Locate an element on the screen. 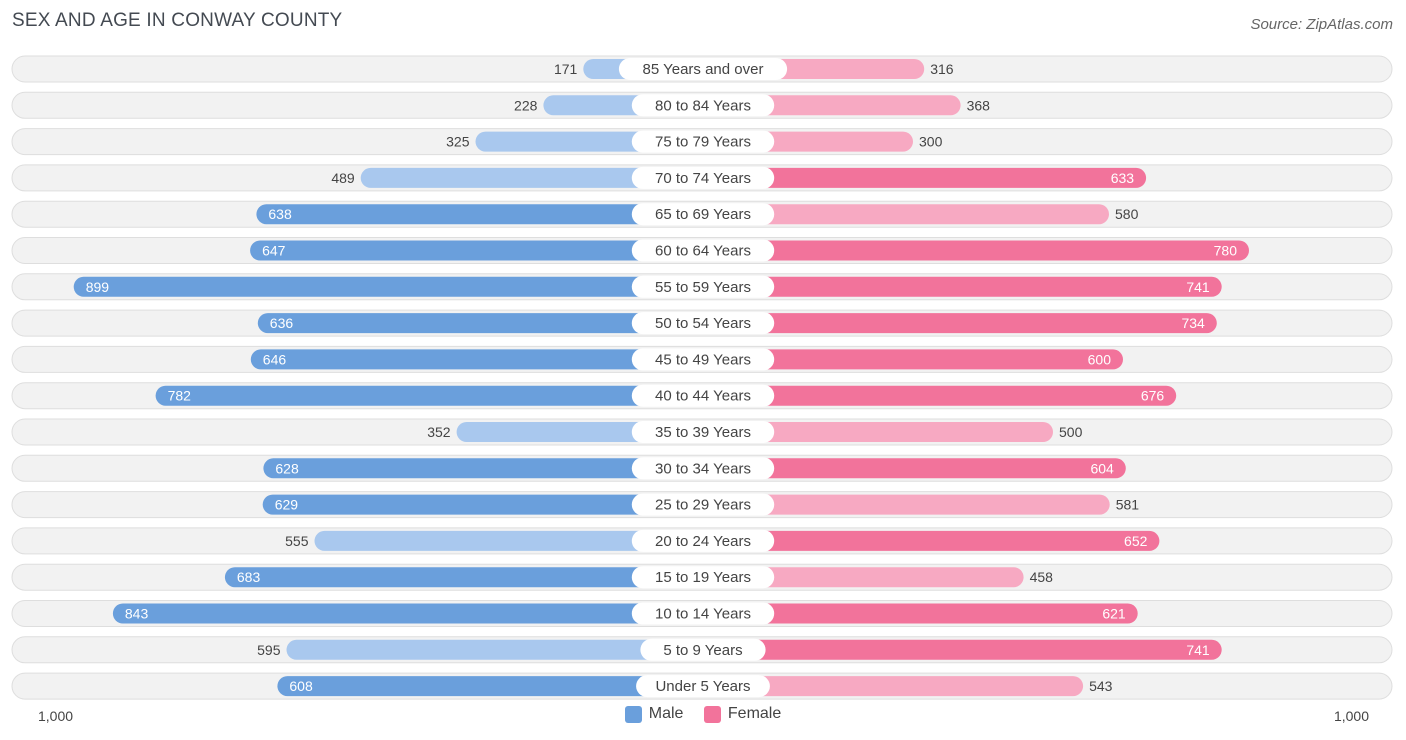 The image size is (1406, 740). chart-row: 843 621 10 to 14 Years is located at coordinates (702, 613).